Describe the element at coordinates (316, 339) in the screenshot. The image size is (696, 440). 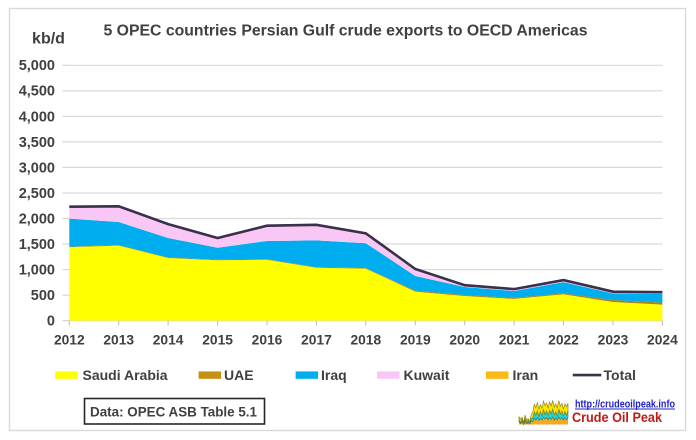
I see `svg-text: 2017` at that location.